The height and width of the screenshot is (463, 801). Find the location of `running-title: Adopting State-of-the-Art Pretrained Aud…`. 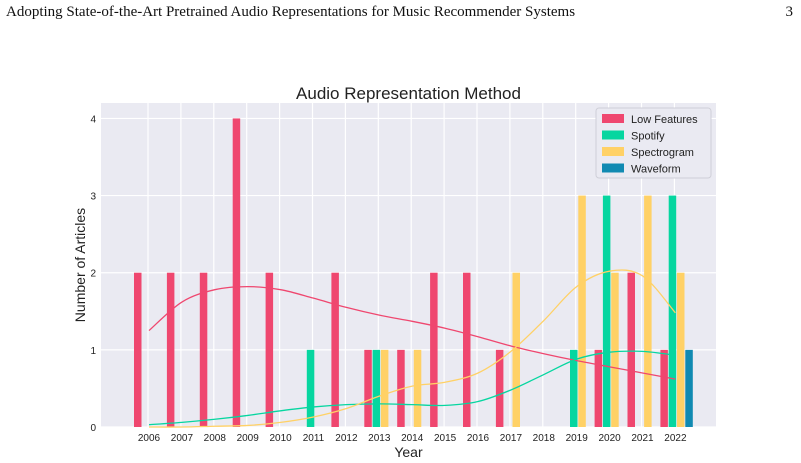

running-title: Adopting State-of-the-Art Pretrained Aud… is located at coordinates (291, 12).